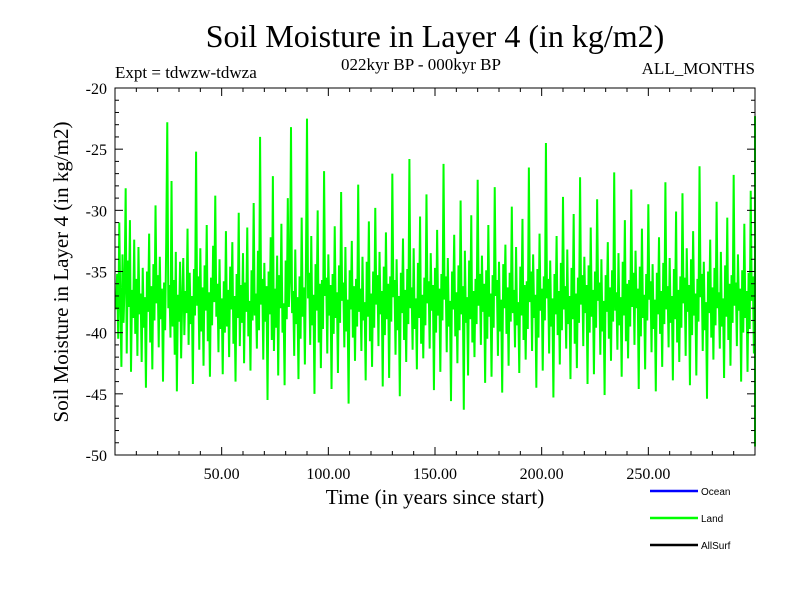  What do you see at coordinates (96, 456) in the screenshot?
I see `y-tick-label: -50` at bounding box center [96, 456].